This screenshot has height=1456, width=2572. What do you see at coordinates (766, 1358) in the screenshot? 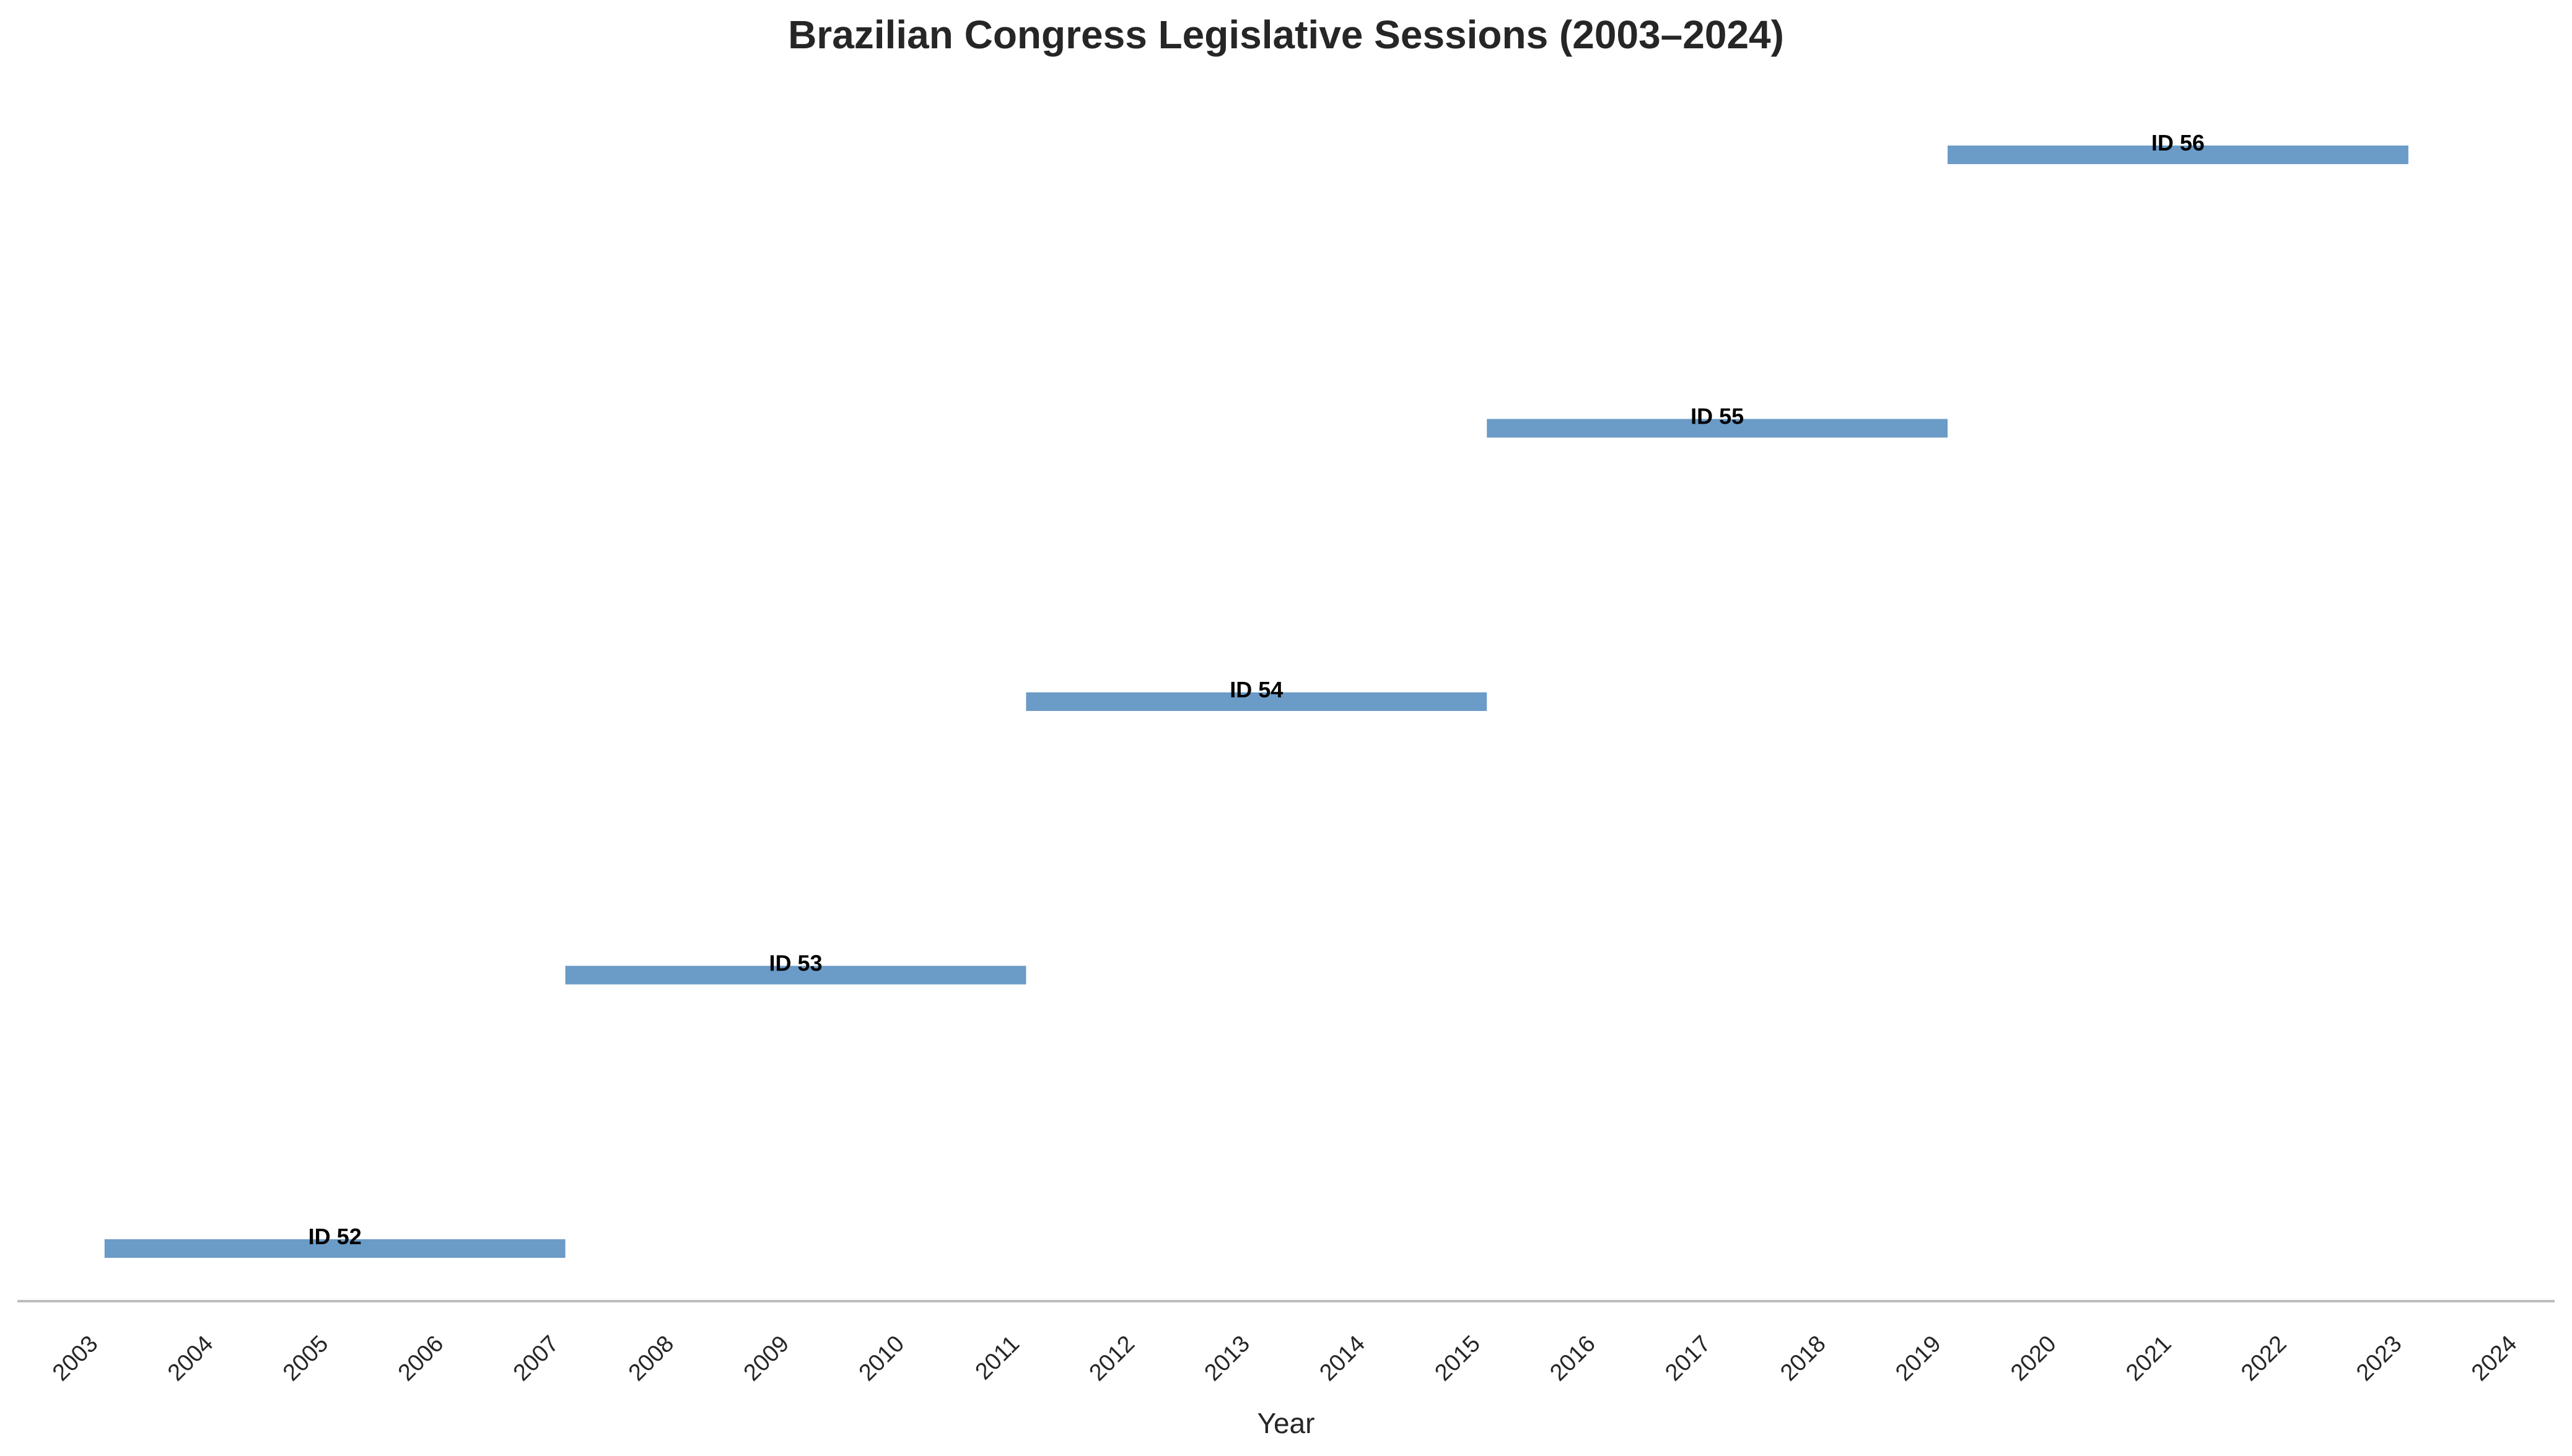
I see `x-tick-label: 2009` at bounding box center [766, 1358].